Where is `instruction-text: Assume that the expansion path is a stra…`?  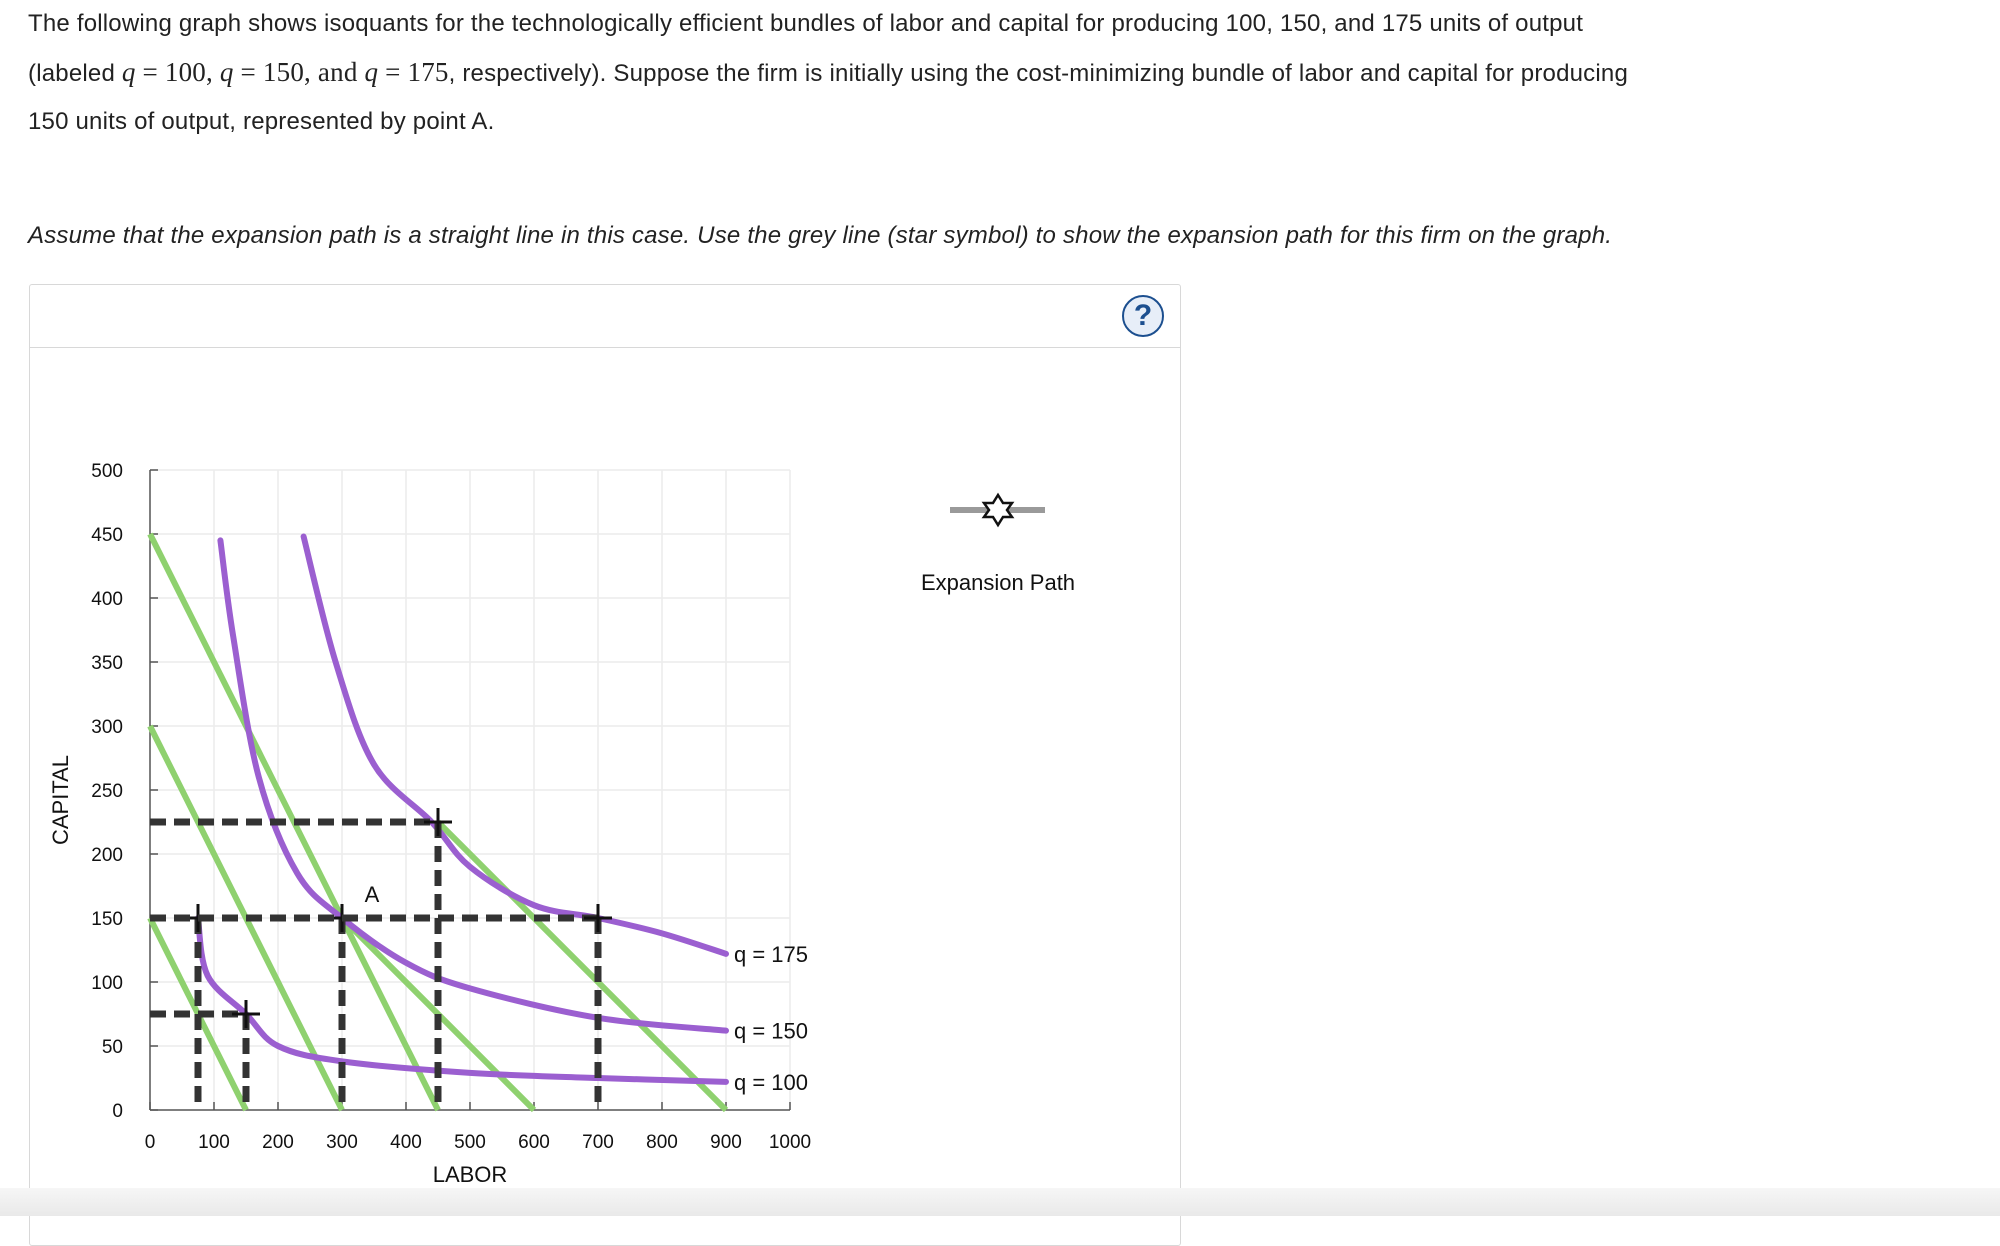
instruction-text: Assume that the expansion path is a stra… is located at coordinates (820, 235).